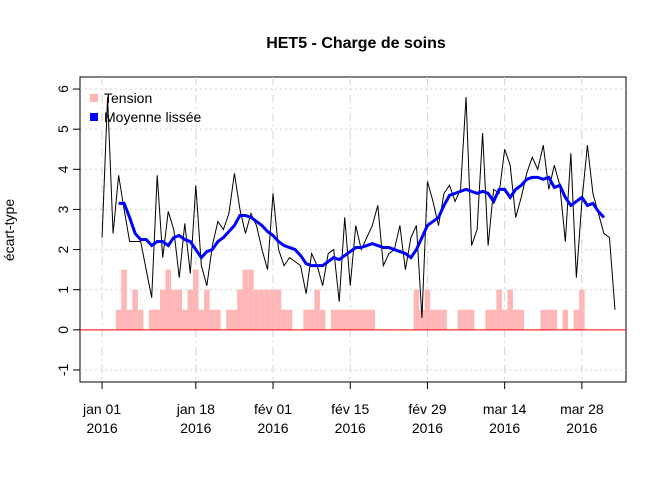  What do you see at coordinates (427, 418) in the screenshot?
I see `x-tick-label: fév 29 2016` at bounding box center [427, 418].